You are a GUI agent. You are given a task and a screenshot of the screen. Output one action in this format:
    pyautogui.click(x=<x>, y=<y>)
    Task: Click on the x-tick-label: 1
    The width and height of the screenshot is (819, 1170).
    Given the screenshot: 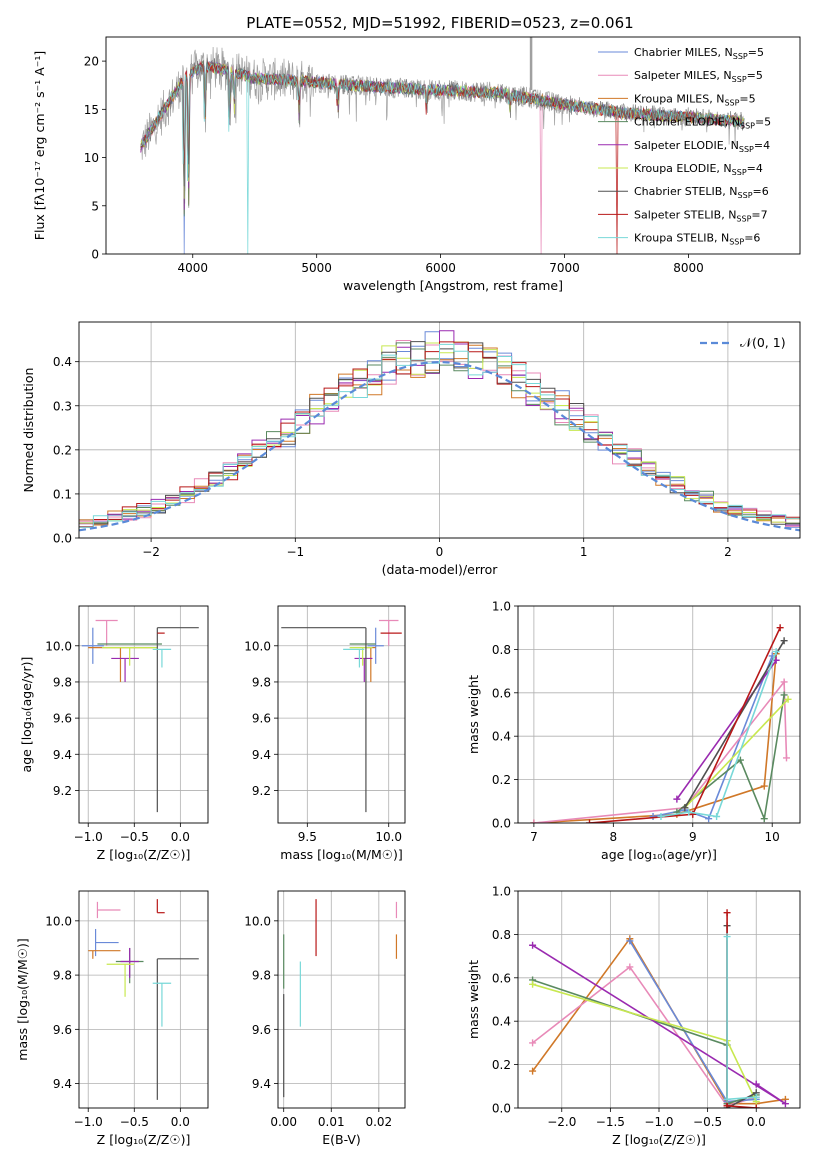 What is the action you would take?
    pyautogui.click(x=584, y=552)
    